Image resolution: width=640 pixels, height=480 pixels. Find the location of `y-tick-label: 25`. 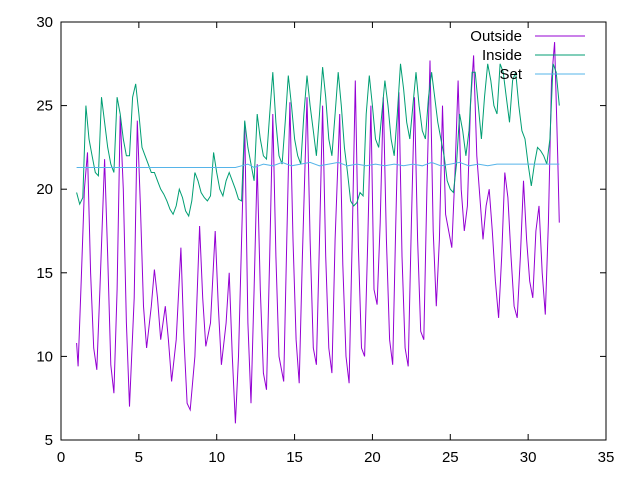

y-tick-label: 25 is located at coordinates (44, 106).